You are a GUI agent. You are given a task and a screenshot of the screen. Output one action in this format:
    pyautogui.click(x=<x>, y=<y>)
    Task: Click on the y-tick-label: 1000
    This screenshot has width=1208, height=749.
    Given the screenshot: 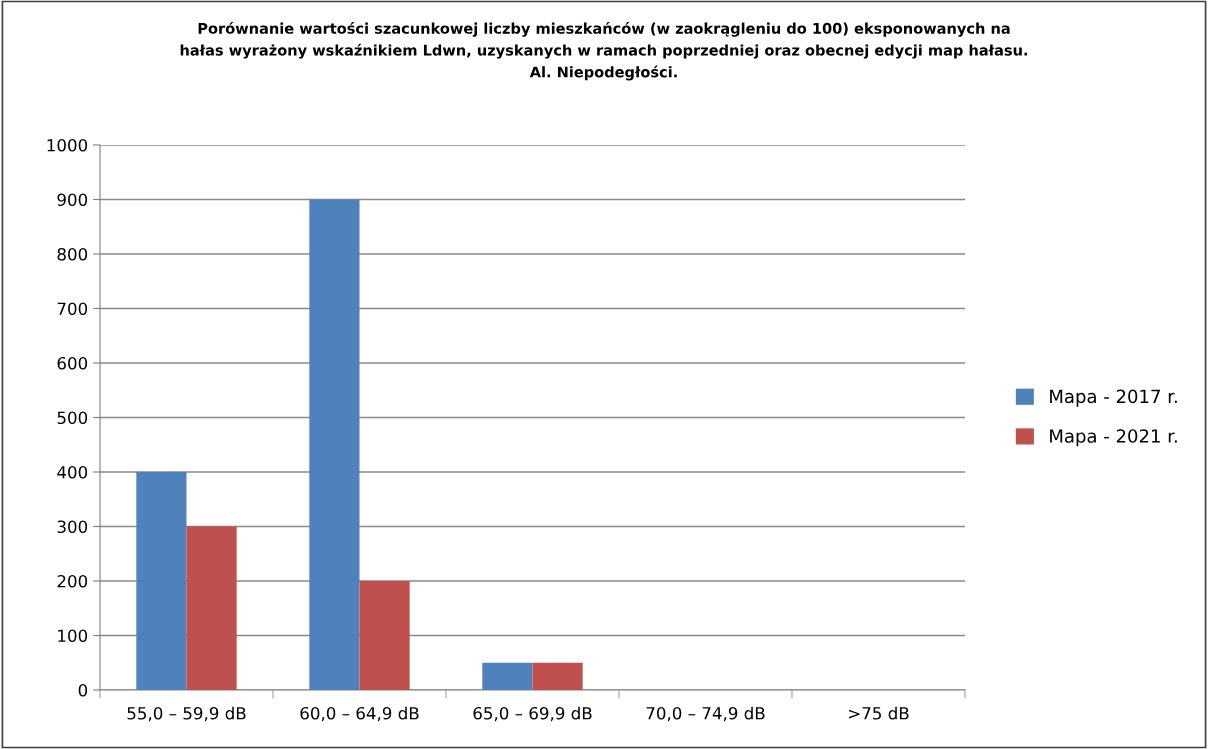 What is the action you would take?
    pyautogui.click(x=67, y=145)
    